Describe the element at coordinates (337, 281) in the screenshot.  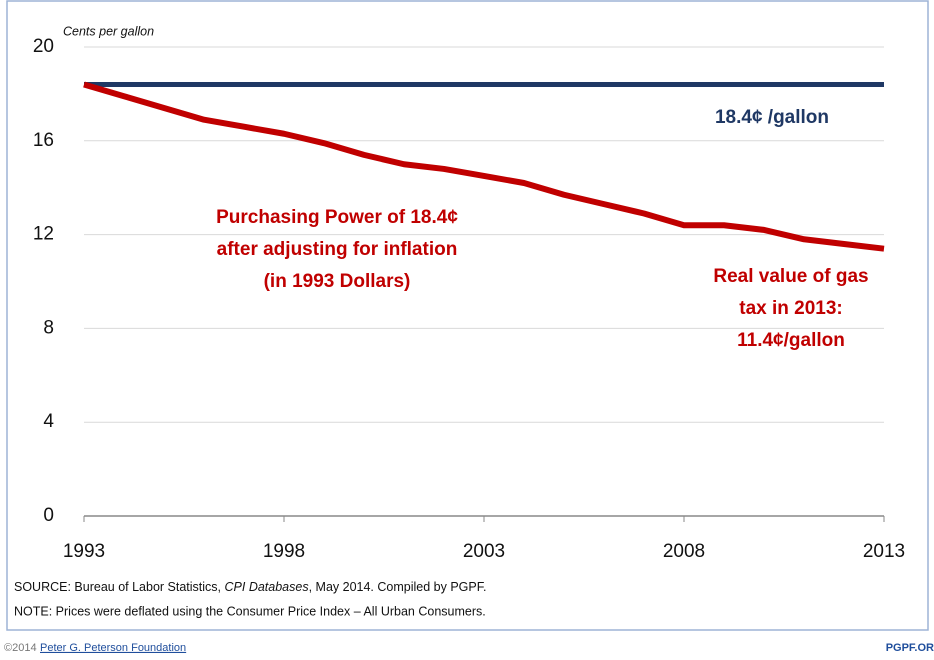
I see `annotation: (in 1993 Dollars)` at that location.